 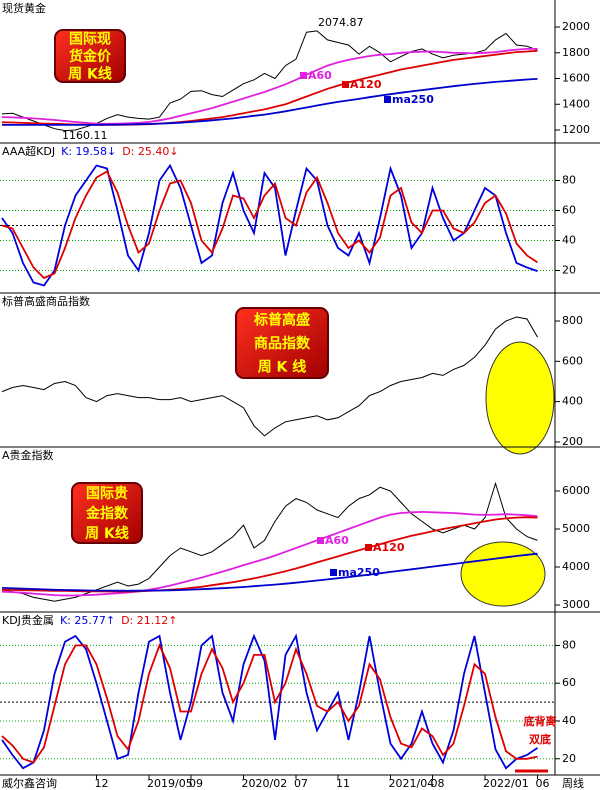 I want to click on panel-title: AAA超KDJ, so click(x=28, y=151).